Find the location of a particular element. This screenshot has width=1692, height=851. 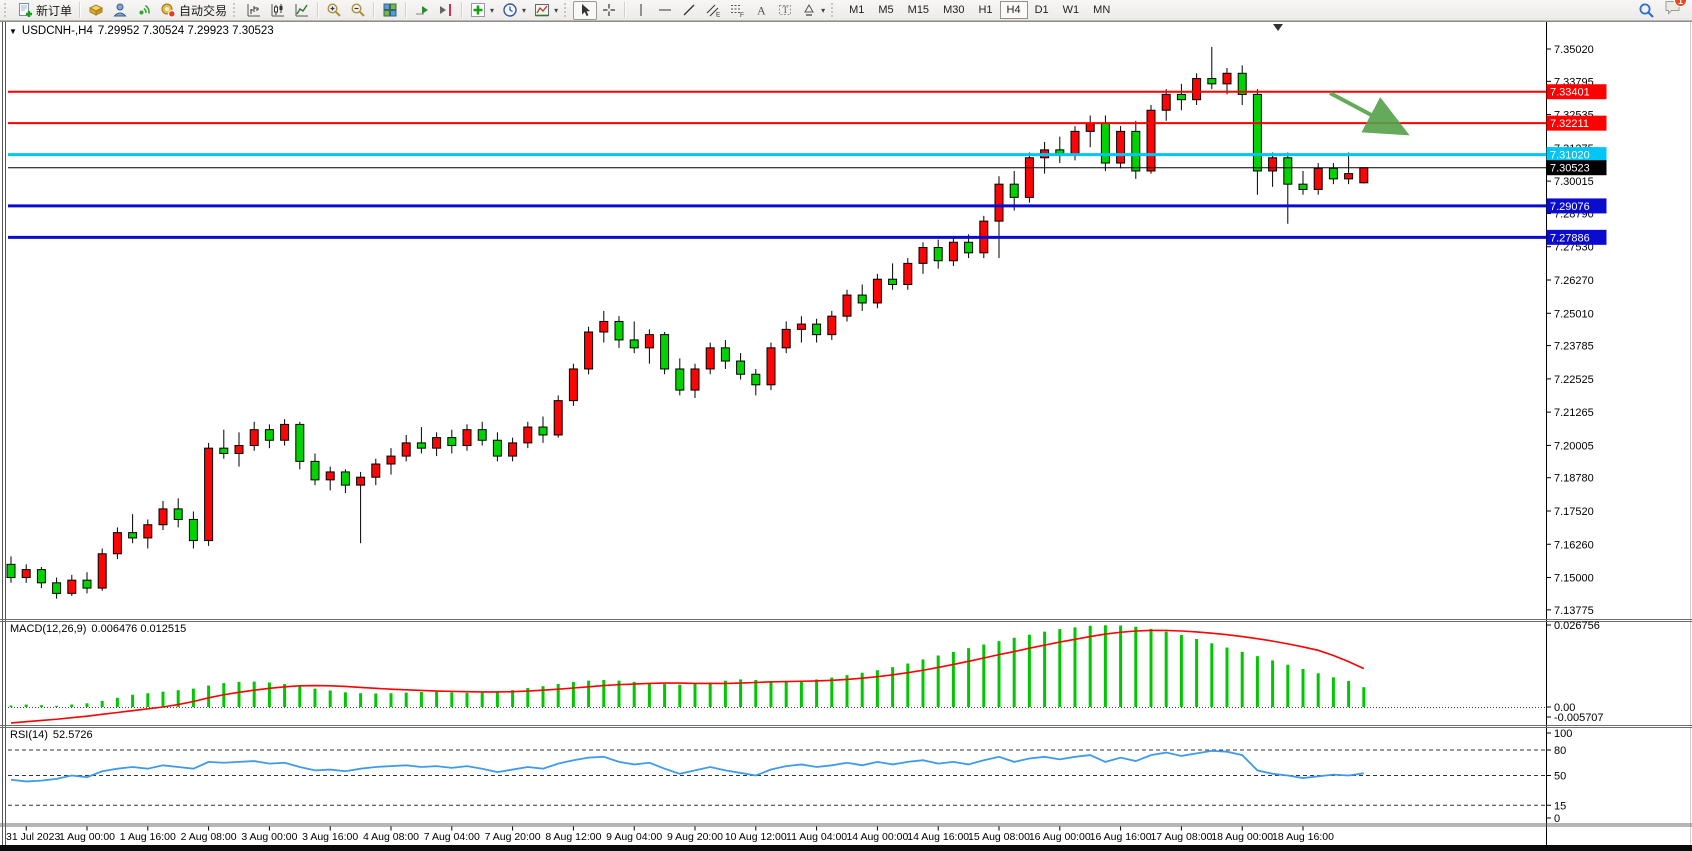

tile-windows-button is located at coordinates (390, 10).